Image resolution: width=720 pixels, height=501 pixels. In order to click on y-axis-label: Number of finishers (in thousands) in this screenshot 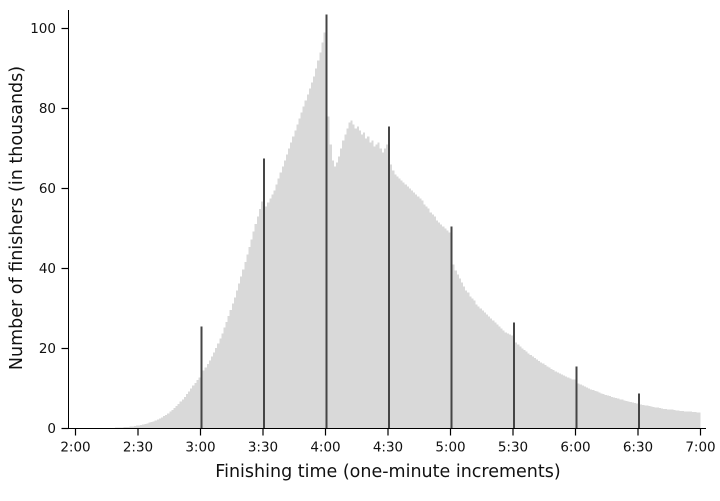, I will do `click(17, 218)`.